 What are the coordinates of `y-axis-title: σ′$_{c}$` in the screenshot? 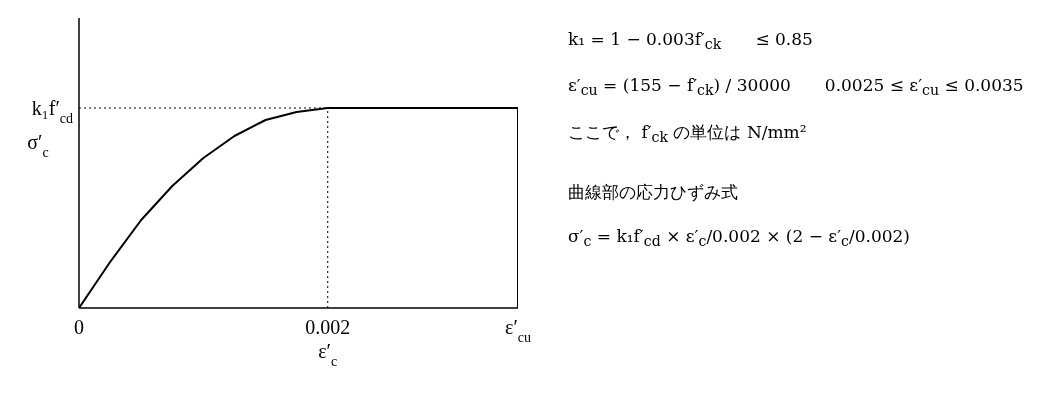 It's located at (38, 144).